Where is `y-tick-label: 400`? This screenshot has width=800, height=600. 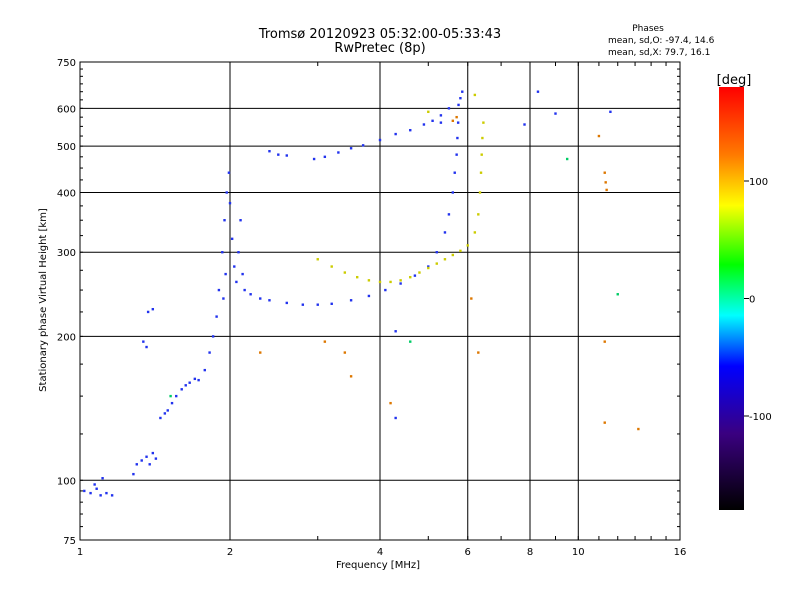
y-tick-label: 400 is located at coordinates (66, 193).